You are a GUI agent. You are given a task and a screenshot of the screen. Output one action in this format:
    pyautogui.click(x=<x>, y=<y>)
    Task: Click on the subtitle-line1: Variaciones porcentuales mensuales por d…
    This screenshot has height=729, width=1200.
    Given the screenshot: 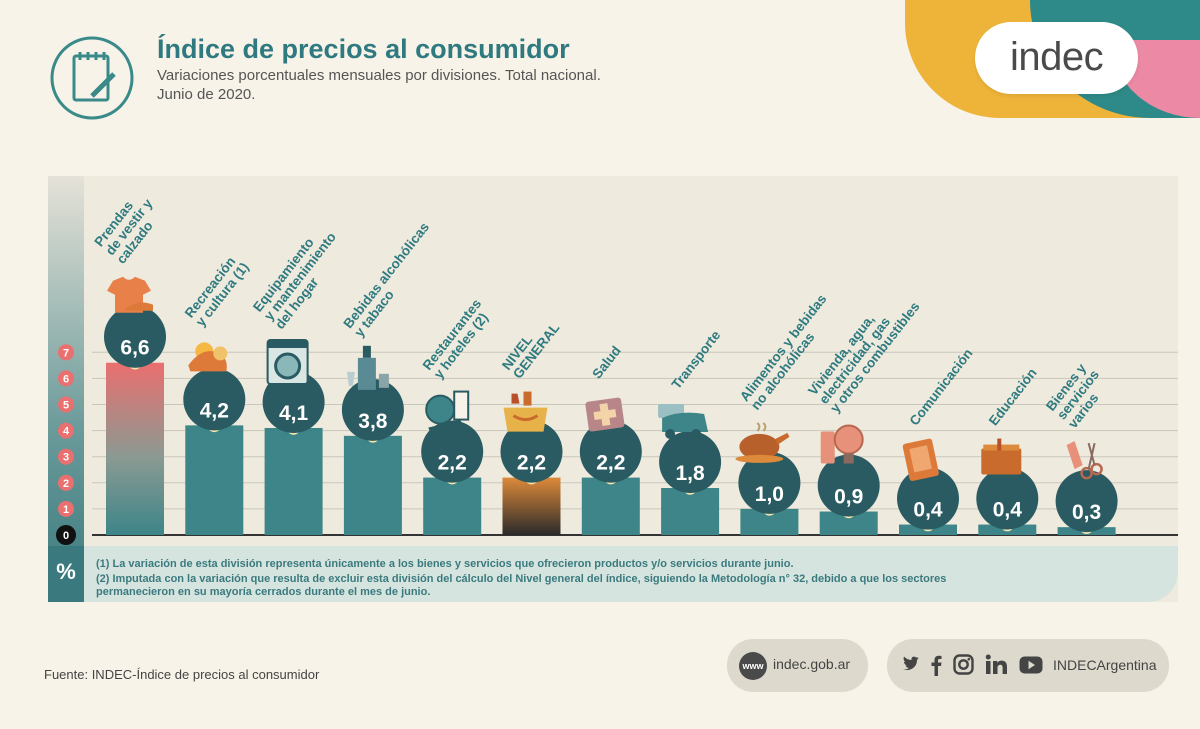 What is the action you would take?
    pyautogui.click(x=379, y=75)
    